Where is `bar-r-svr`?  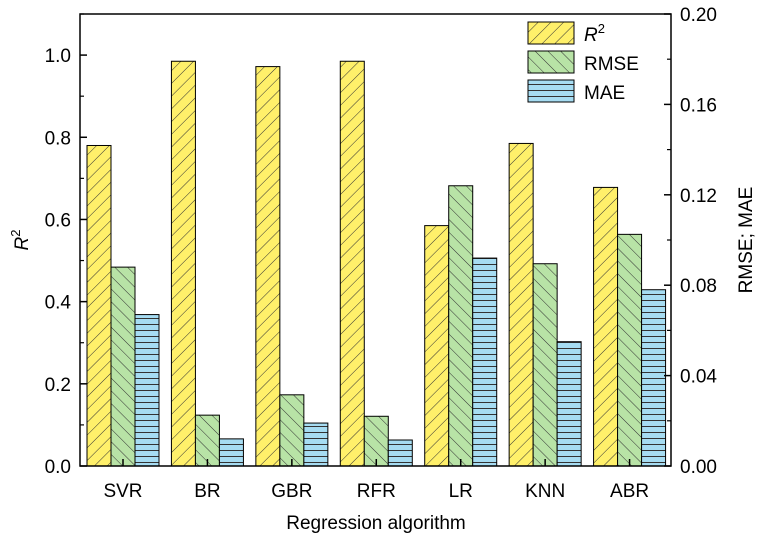 bar-r-svr is located at coordinates (99, 305).